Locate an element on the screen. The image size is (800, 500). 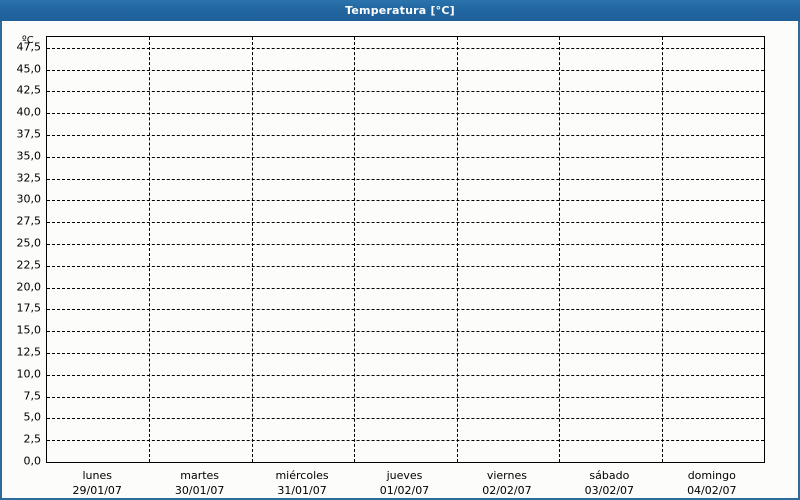
y-axis-tick-label: 40,0 is located at coordinates (29, 112).